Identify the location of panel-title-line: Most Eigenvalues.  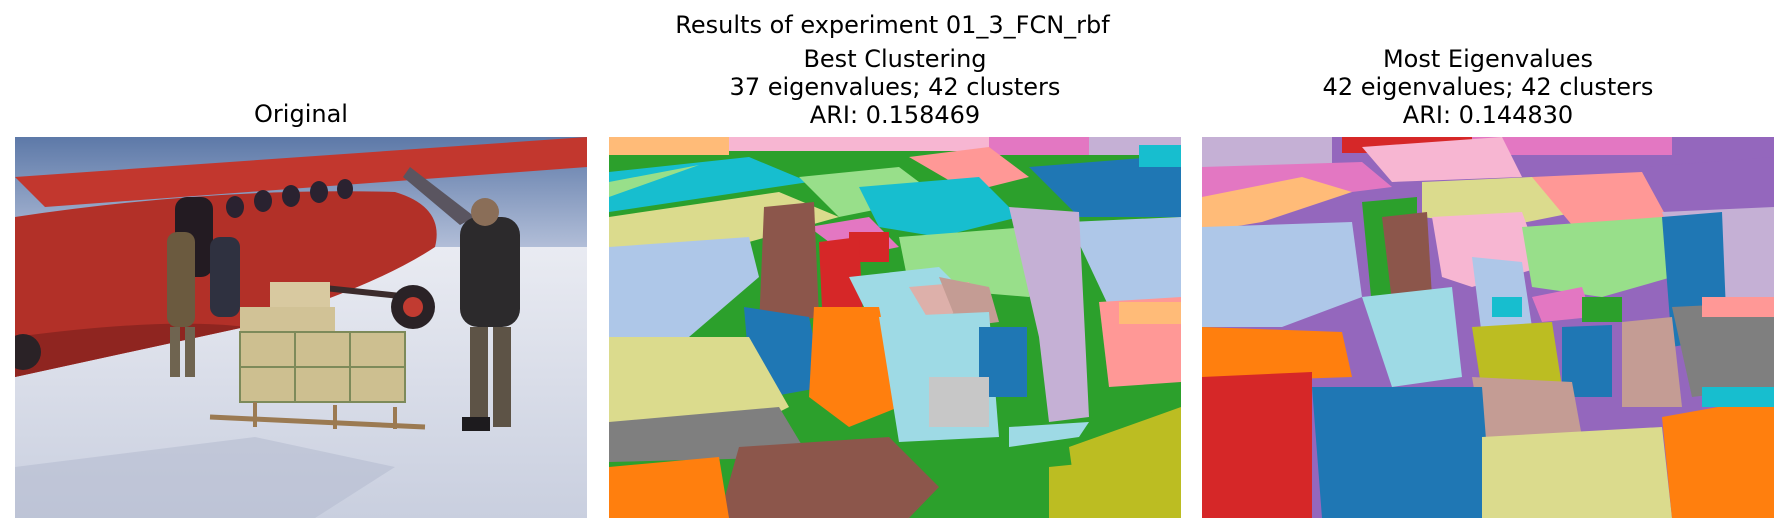
(1488, 59).